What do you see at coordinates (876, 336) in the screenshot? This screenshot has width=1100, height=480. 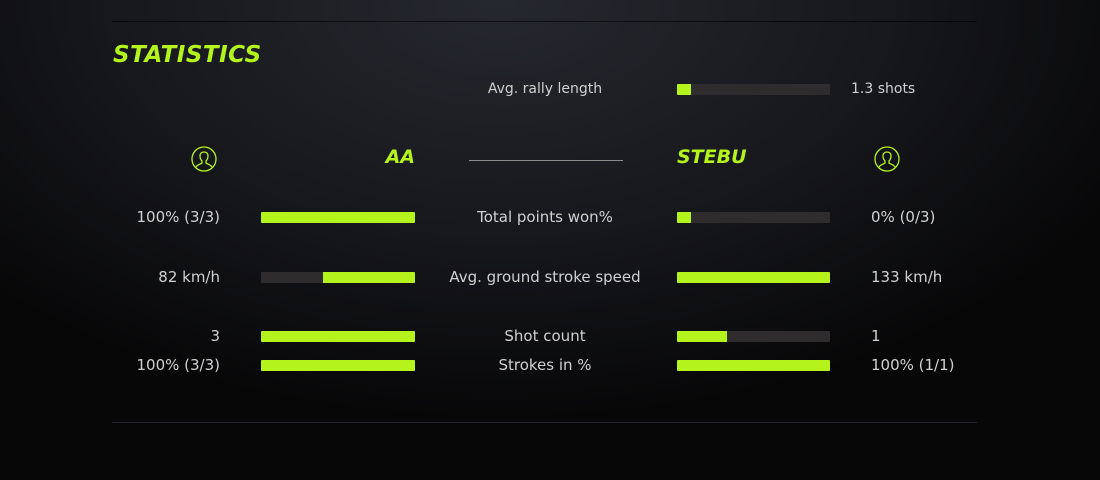 I see `right-value: 1` at bounding box center [876, 336].